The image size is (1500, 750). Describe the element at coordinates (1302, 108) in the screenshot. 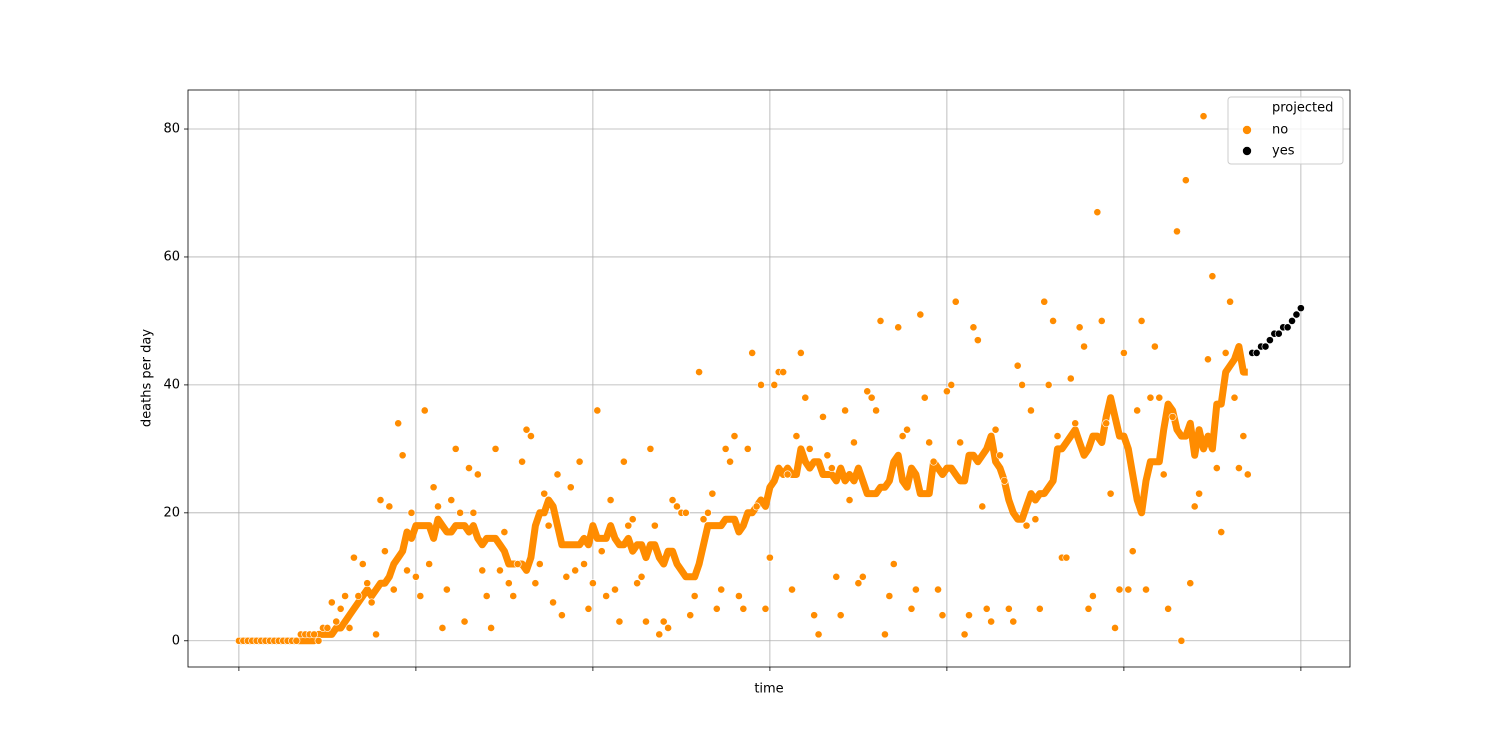

I see `legend-title: projected` at that location.